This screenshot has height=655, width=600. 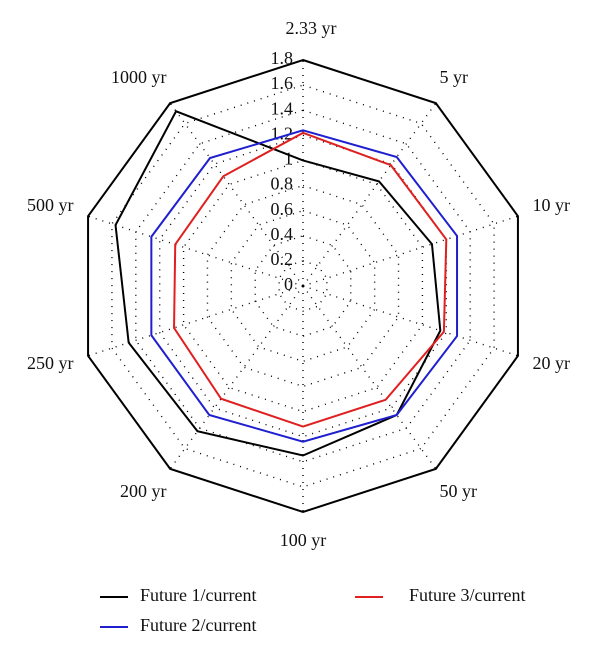 What do you see at coordinates (282, 58) in the screenshot?
I see `r-tick-label: 1.8` at bounding box center [282, 58].